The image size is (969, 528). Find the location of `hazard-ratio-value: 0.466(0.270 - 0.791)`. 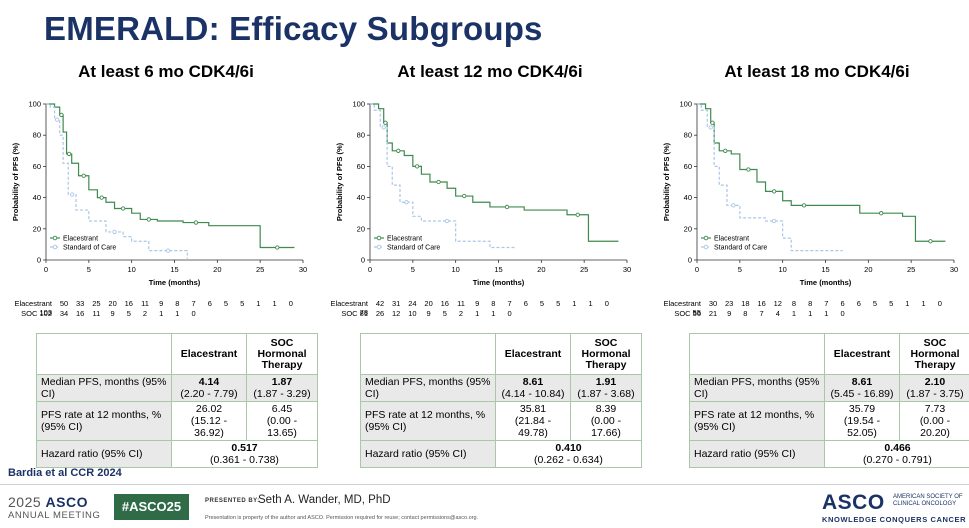

hazard-ratio-value: 0.466(0.270 - 0.791) is located at coordinates (897, 454).